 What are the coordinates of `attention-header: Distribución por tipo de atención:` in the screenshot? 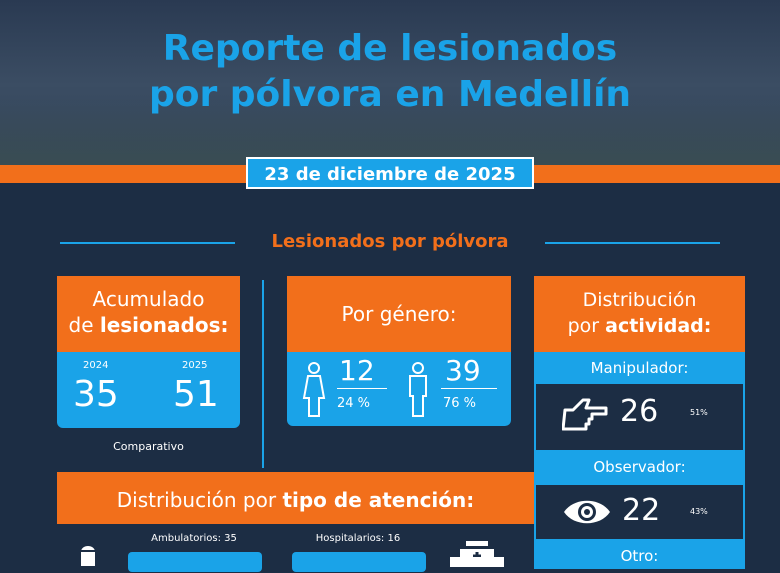 It's located at (295, 498).